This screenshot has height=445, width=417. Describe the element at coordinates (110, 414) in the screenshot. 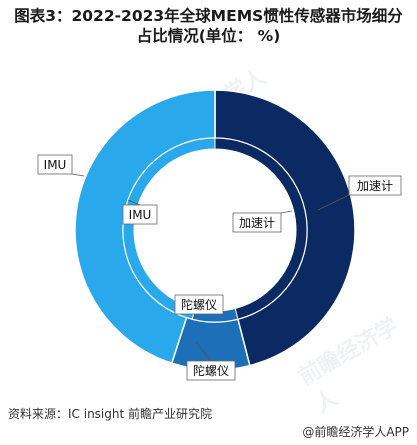

I see `source-note: 资料来源：IC insight 前瞻产业研究院` at that location.